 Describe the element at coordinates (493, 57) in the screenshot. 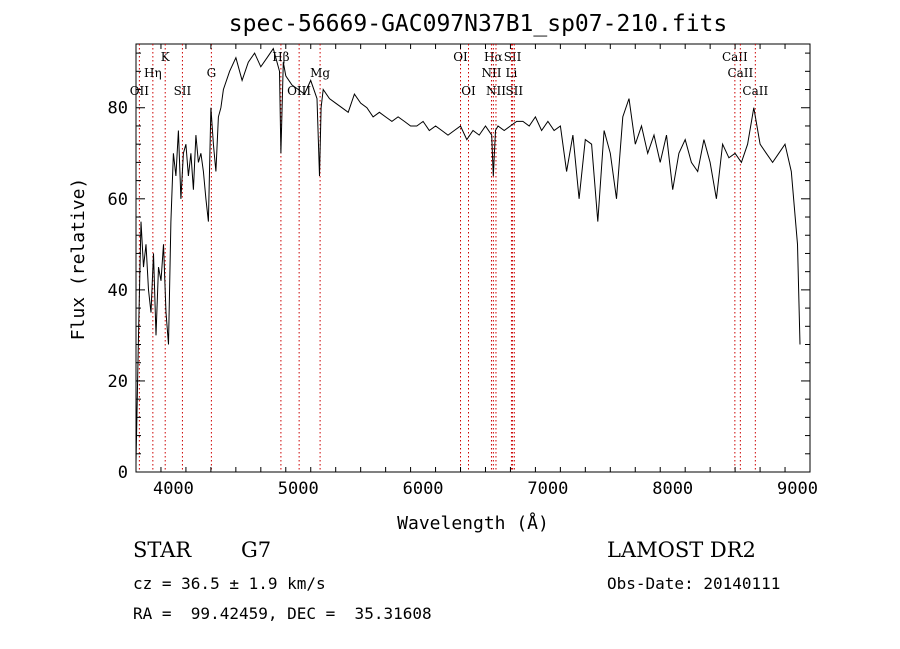

I see `line-marker-label-10: Hα` at that location.